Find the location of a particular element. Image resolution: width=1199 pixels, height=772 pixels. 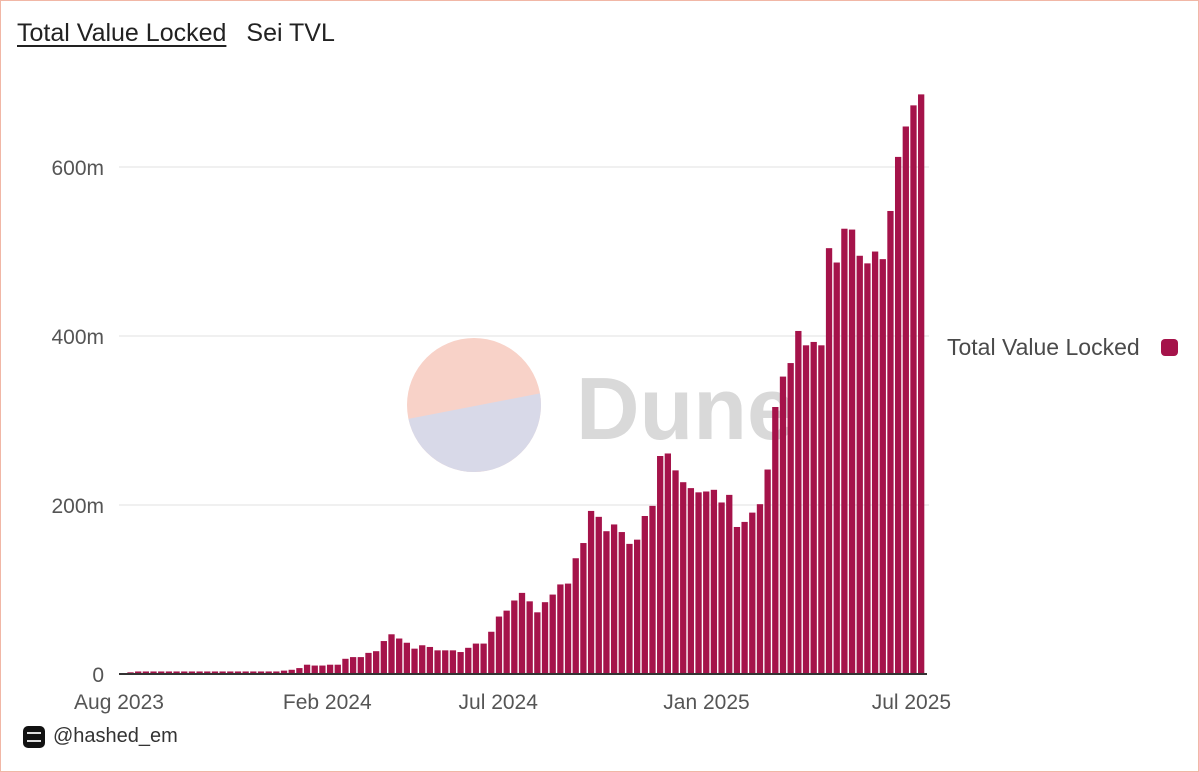

chart-title-link: Total Value Locked is located at coordinates (122, 33).